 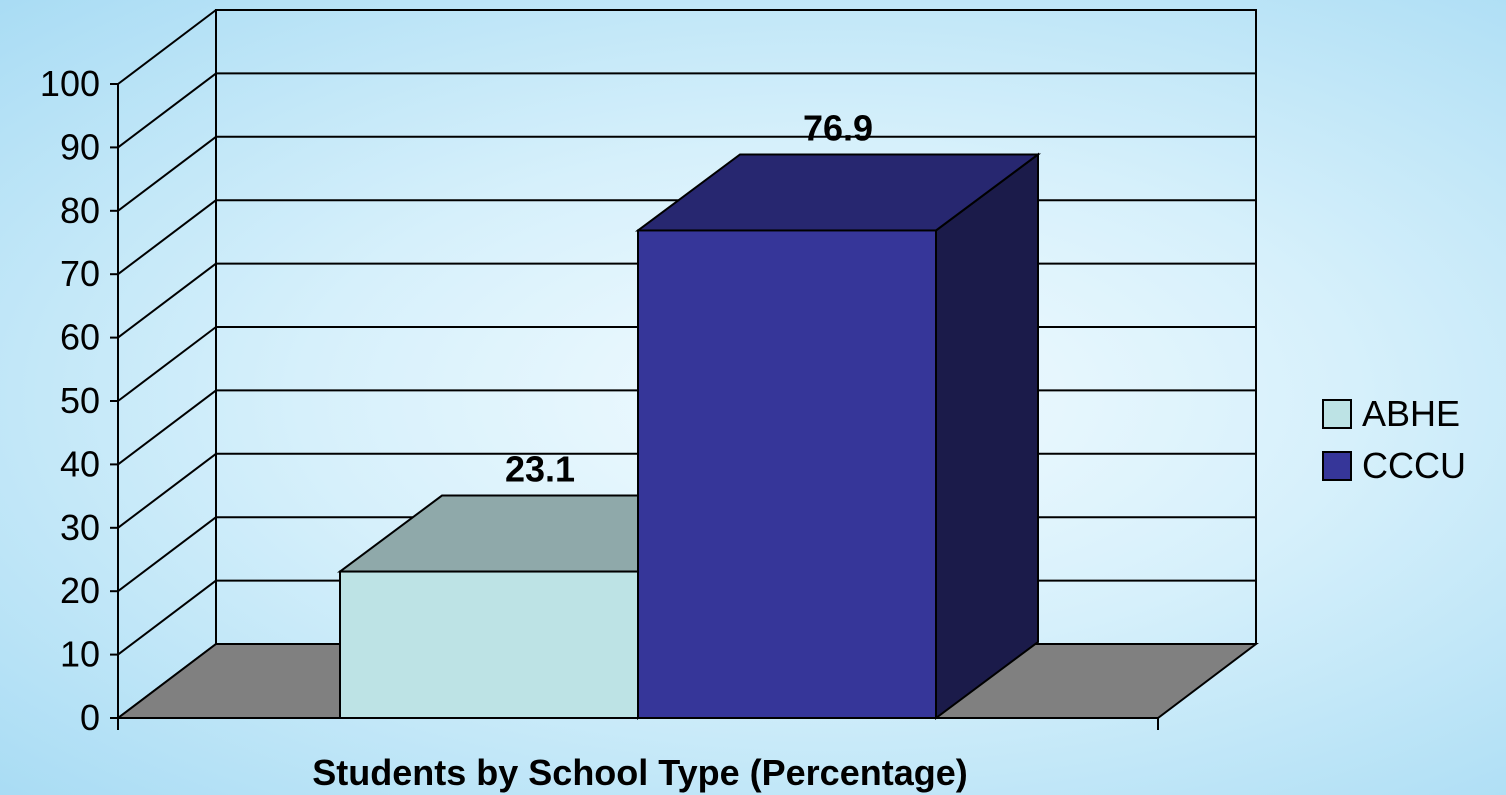 What do you see at coordinates (987, 436) in the screenshot?
I see `bar-side-cccu` at bounding box center [987, 436].